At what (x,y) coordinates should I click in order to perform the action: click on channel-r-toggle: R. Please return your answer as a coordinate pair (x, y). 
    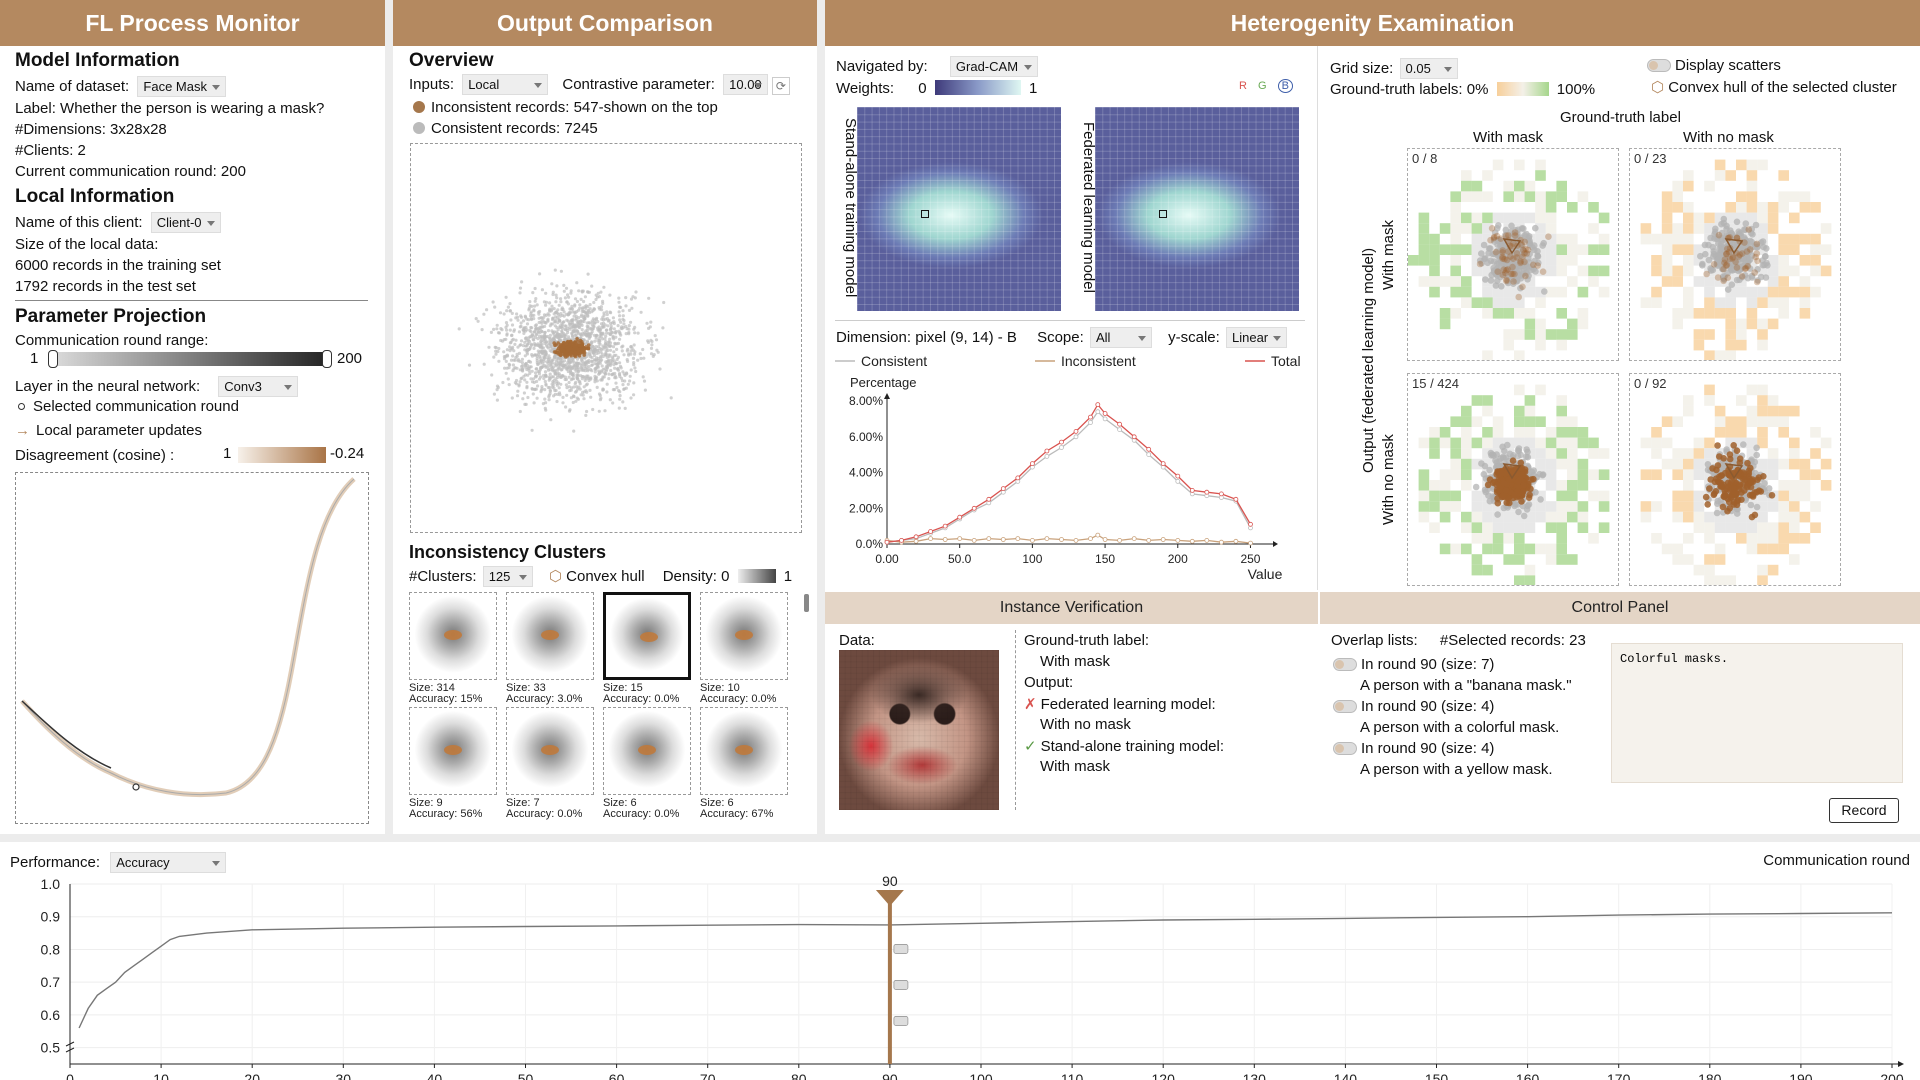
    Looking at the image, I should click on (1243, 86).